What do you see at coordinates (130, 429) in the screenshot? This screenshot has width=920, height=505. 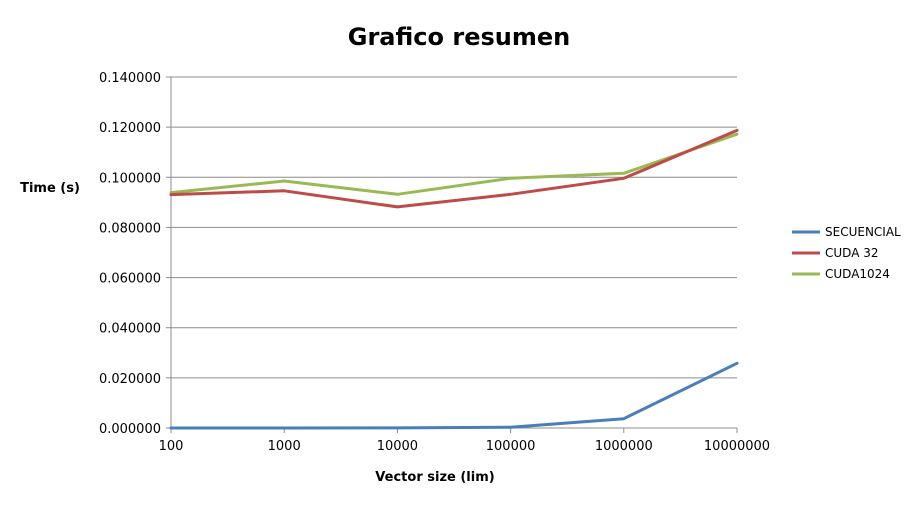 I see `y-tick-label: 0.000000` at bounding box center [130, 429].